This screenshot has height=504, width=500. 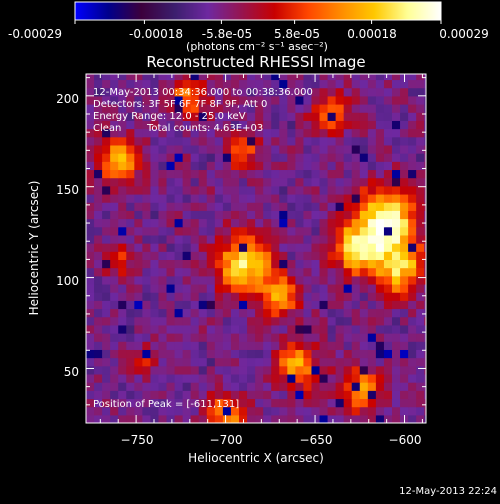 What do you see at coordinates (53, 235) in the screenshot?
I see `y-axis: 50 100 150 200 Heliocentric Y (arcsec)` at bounding box center [53, 235].